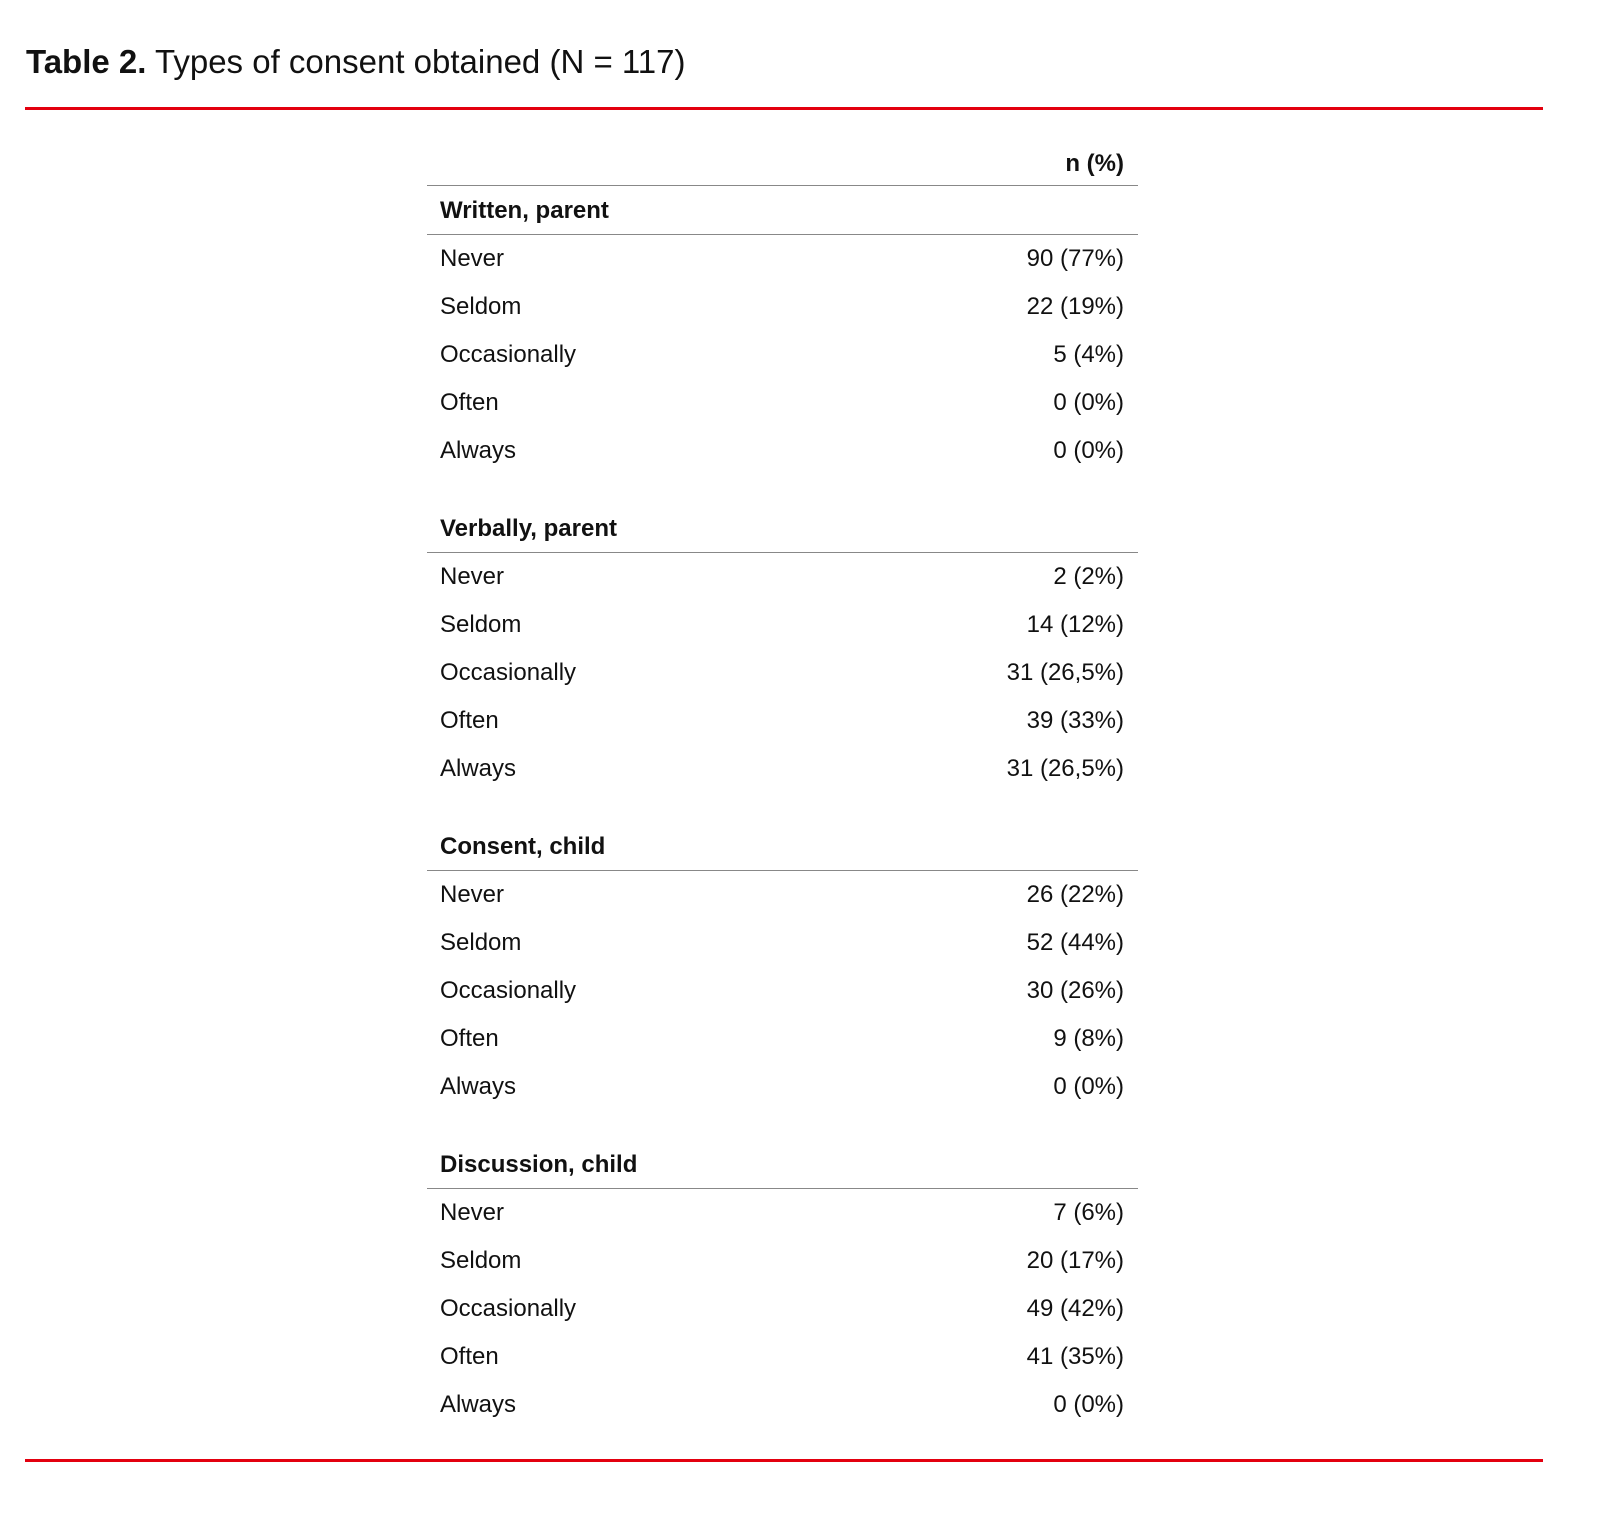 This screenshot has height=1534, width=1600. What do you see at coordinates (1075, 894) in the screenshot?
I see `row-value: 26 (22%)` at bounding box center [1075, 894].